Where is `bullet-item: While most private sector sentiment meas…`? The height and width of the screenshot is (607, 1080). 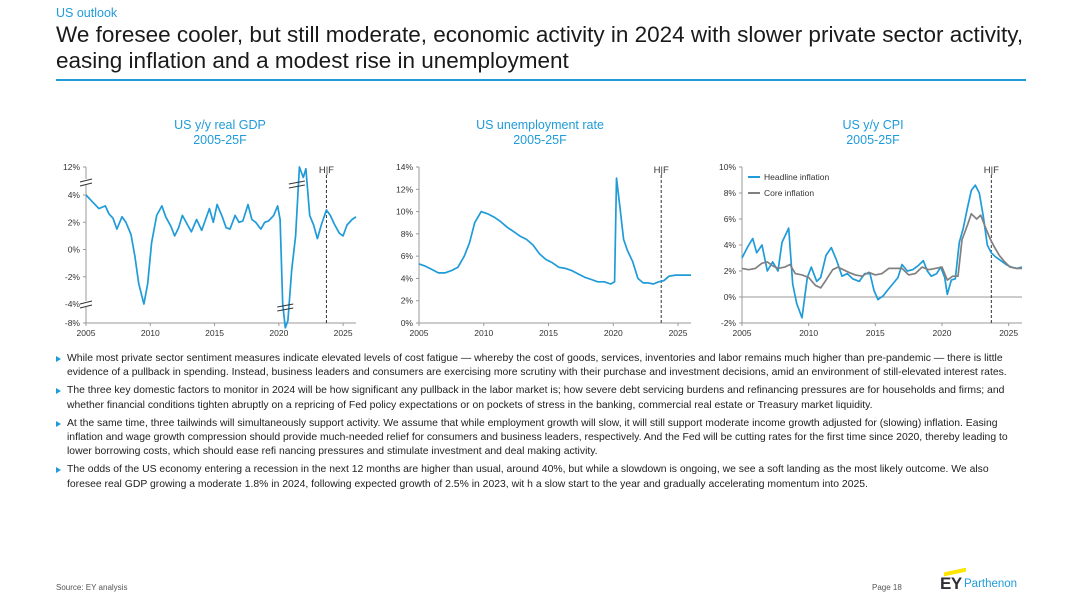
bullet-item: While most private sector sentiment meas… is located at coordinates (540, 366).